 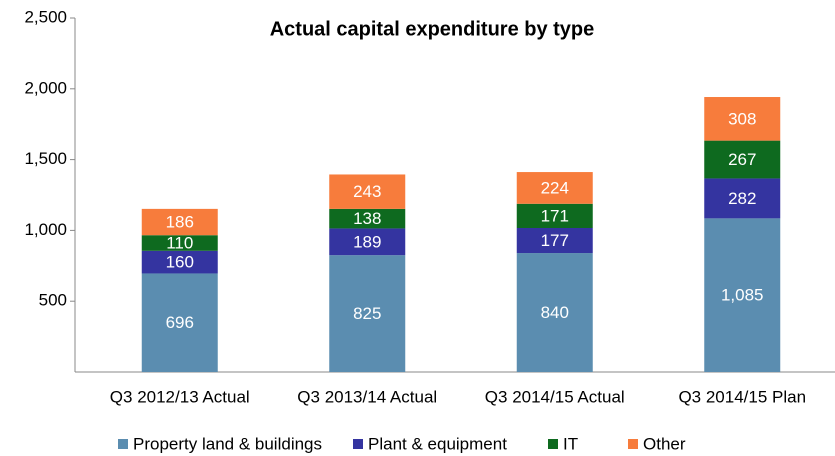 What do you see at coordinates (45, 158) in the screenshot?
I see `y-tick-label: 1,500` at bounding box center [45, 158].